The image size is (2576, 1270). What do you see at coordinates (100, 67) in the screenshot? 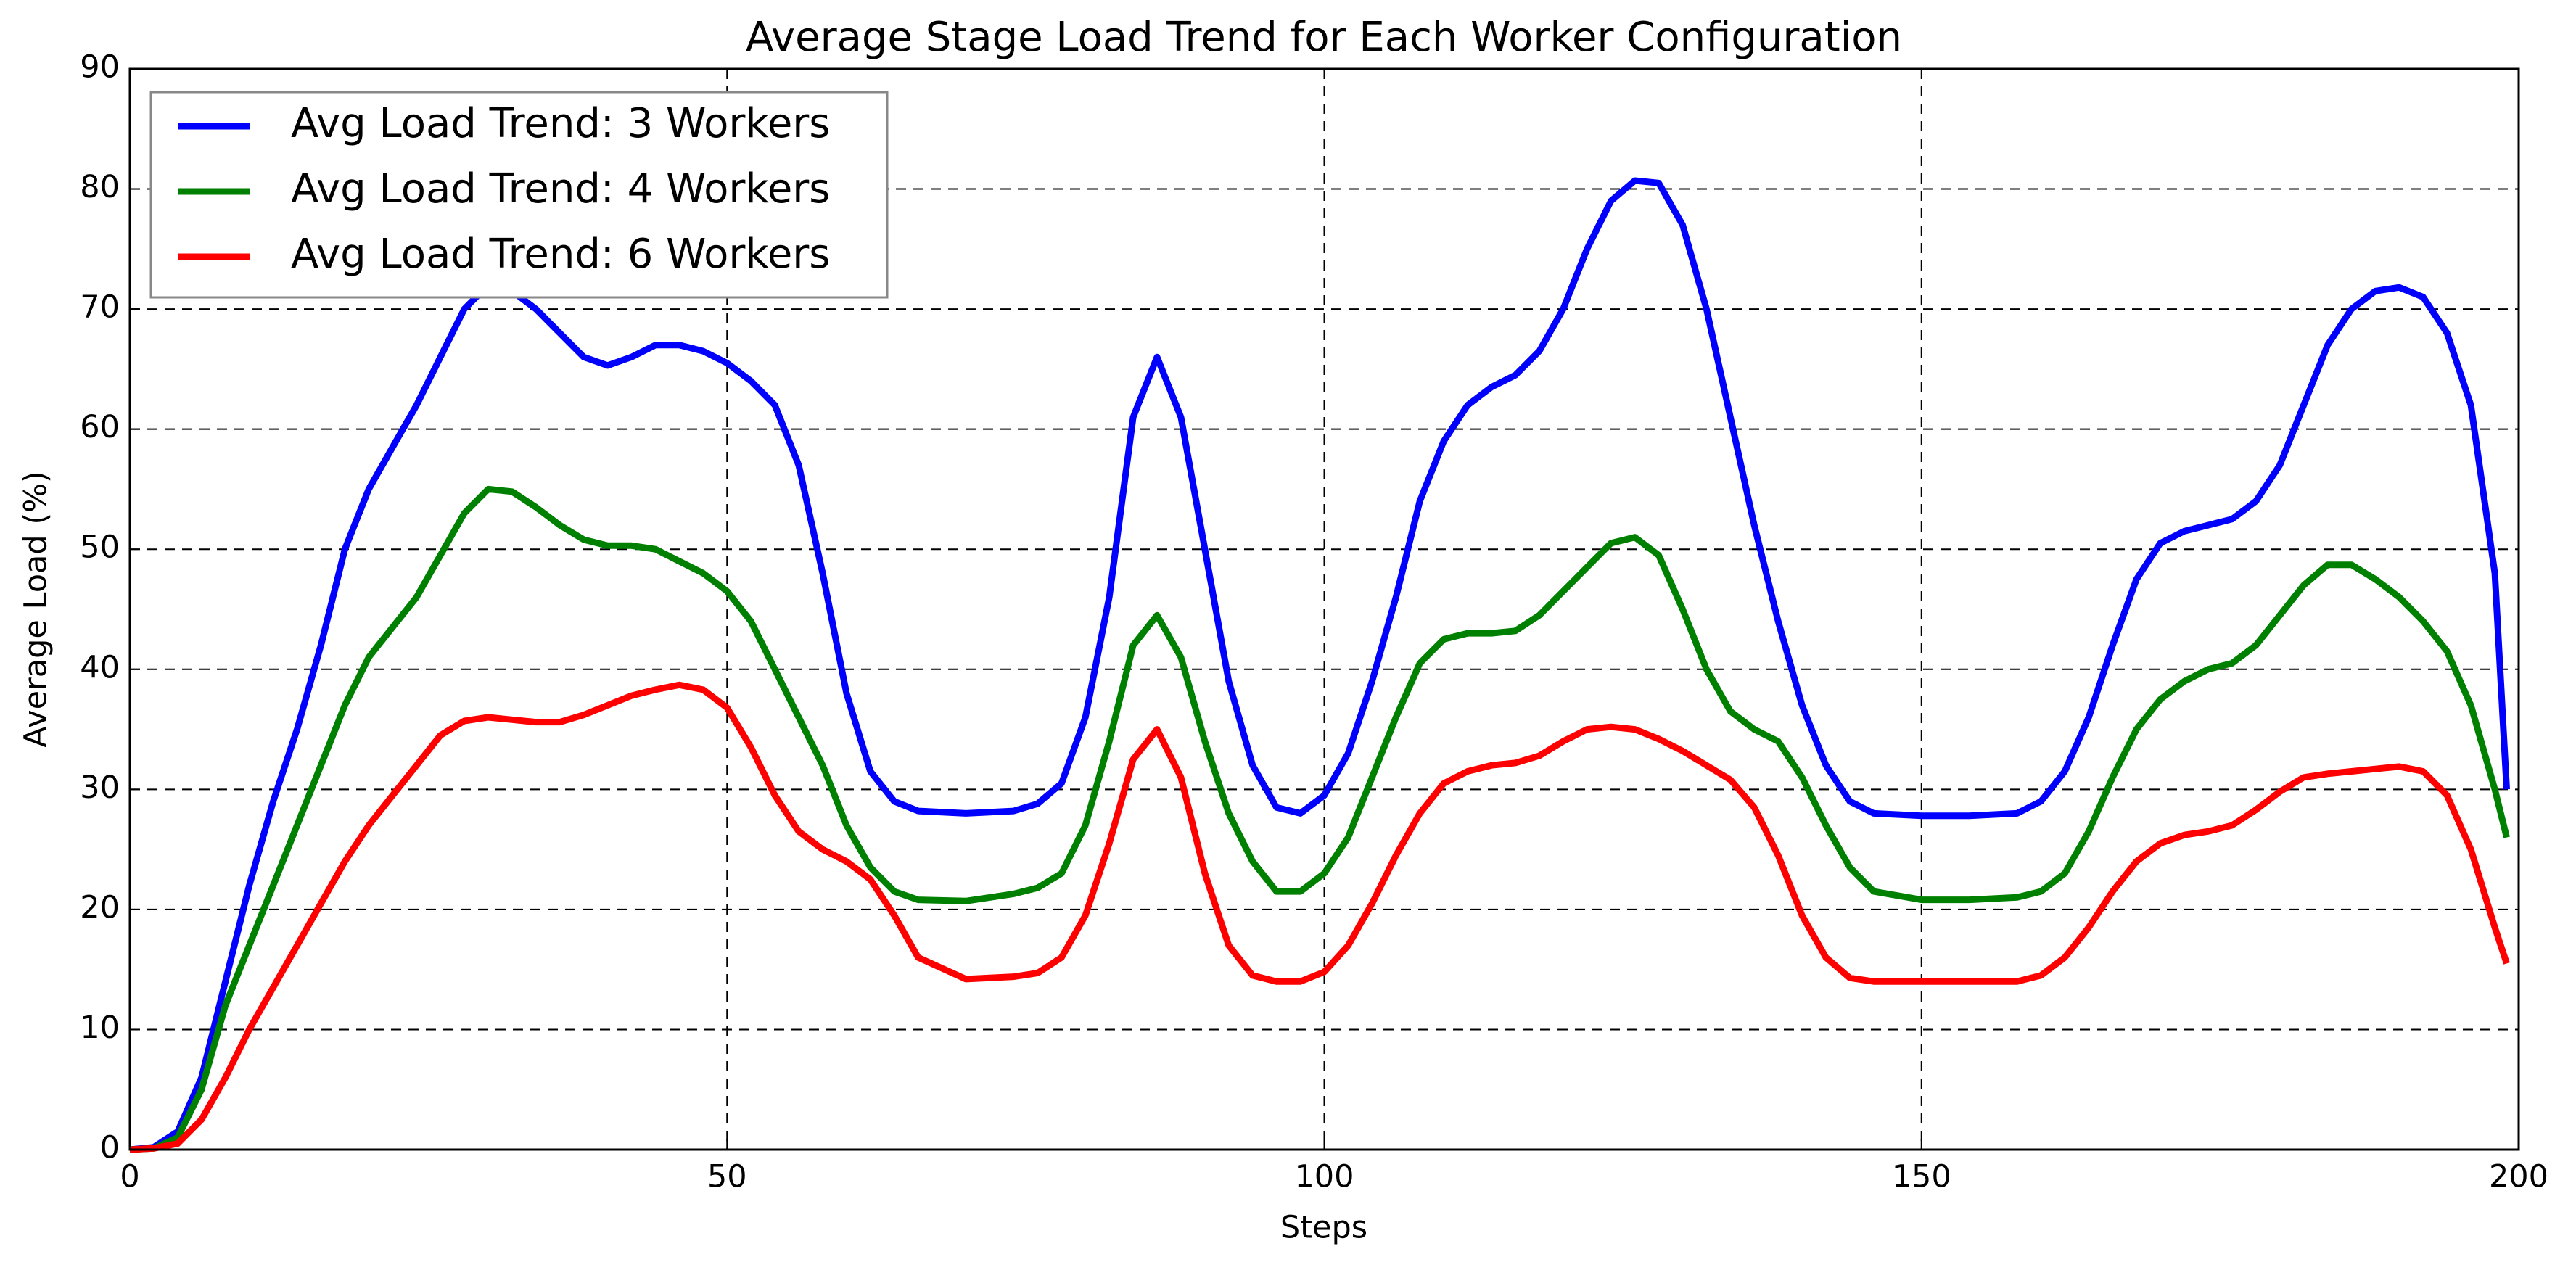
I see `y-tick-label: 90` at bounding box center [100, 67].